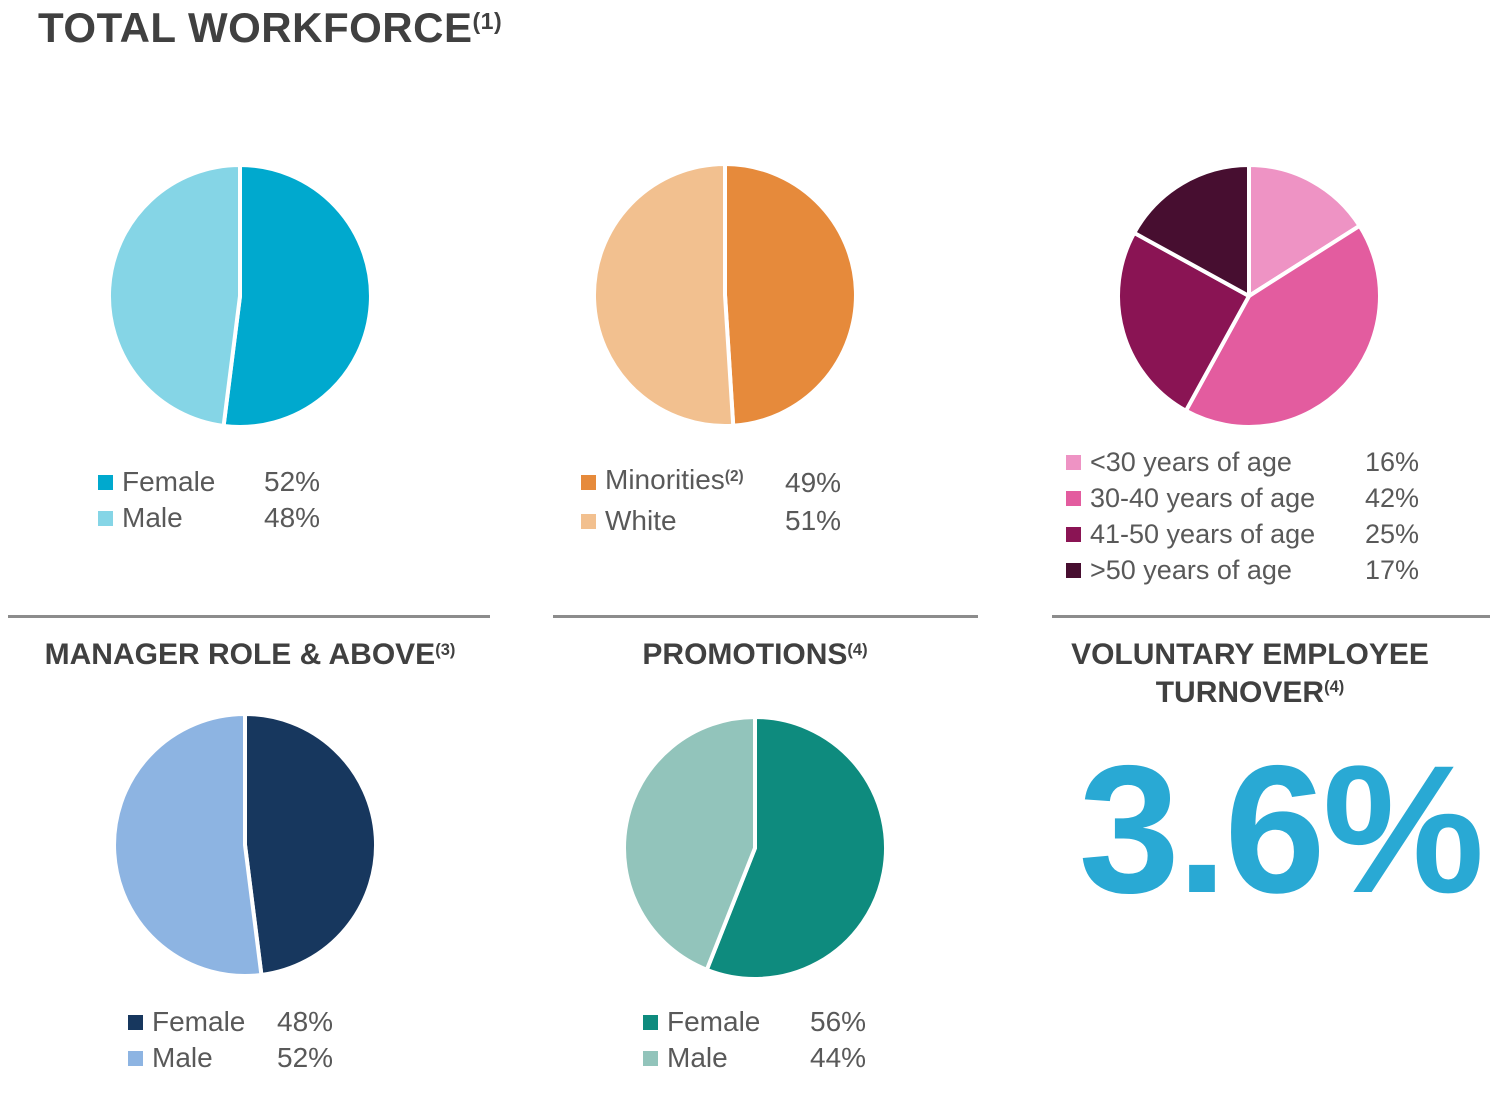 This screenshot has height=1100, width=1500. I want to click on pie-chart-workforce-age, so click(1249, 296).